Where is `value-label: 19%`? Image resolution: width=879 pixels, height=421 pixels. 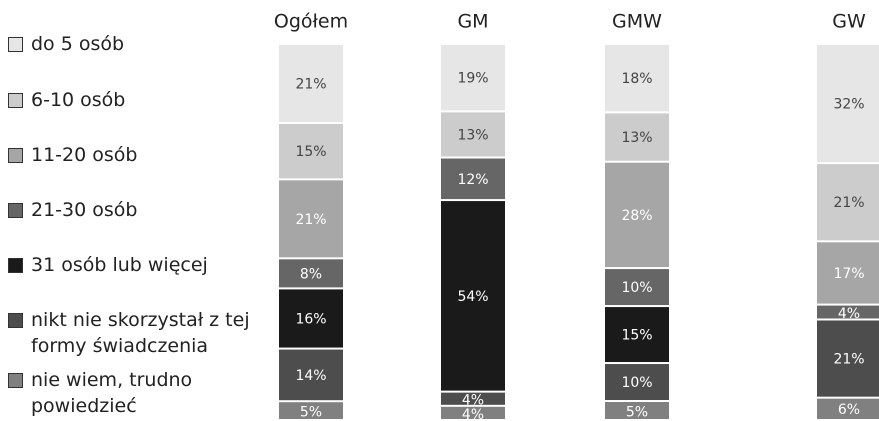 value-label: 19% is located at coordinates (472, 79).